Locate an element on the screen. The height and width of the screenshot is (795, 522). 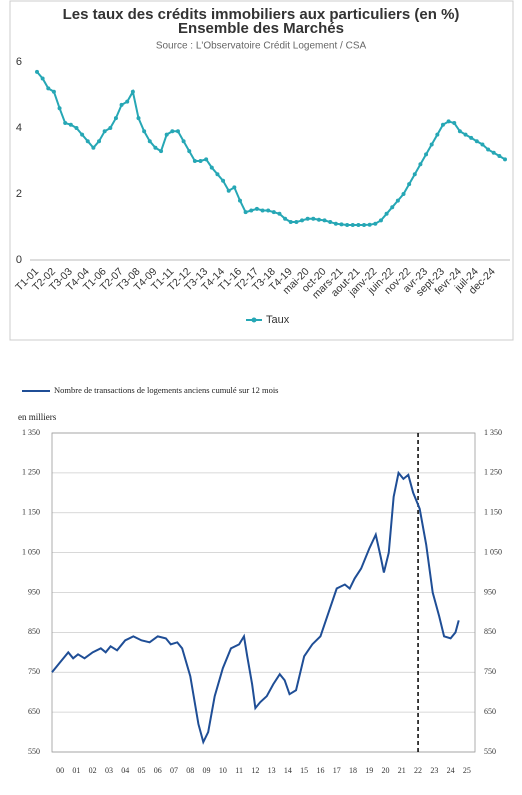
y2-tick-label: 1 150 is located at coordinates (493, 512).